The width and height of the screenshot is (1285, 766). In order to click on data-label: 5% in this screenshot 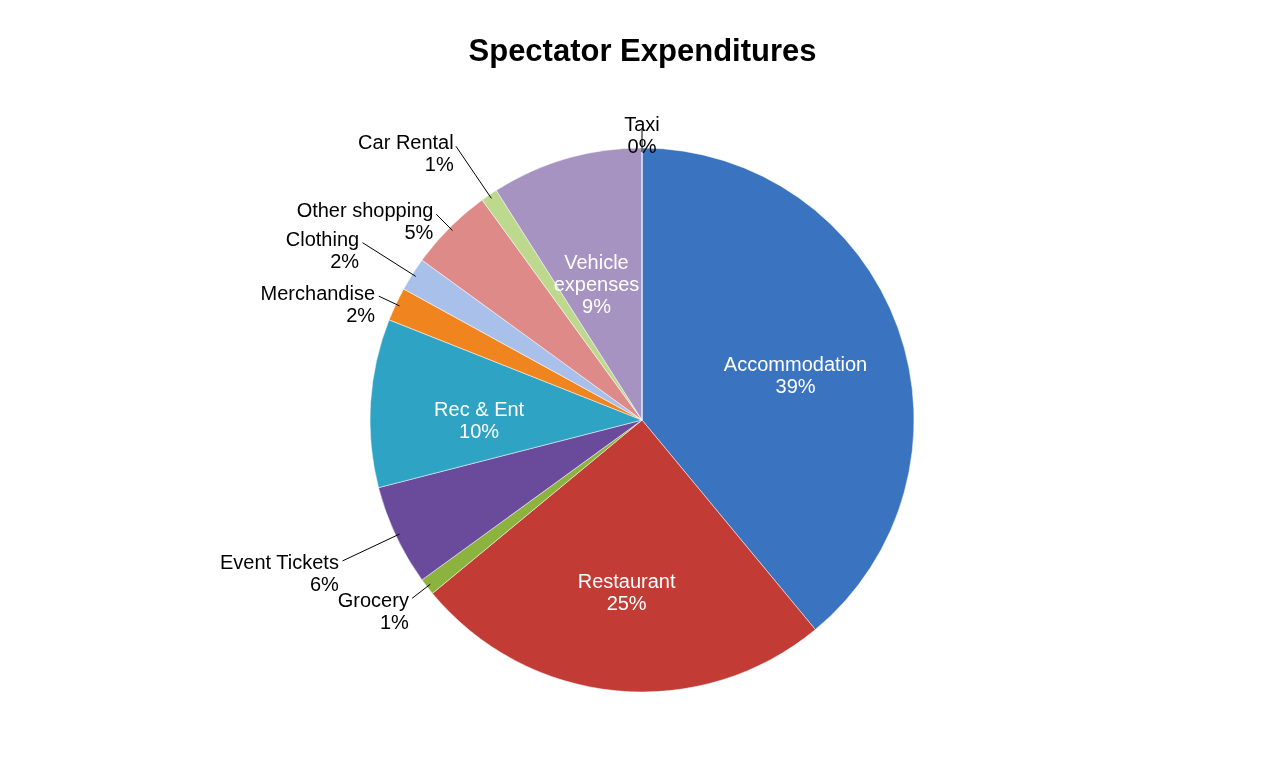, I will do `click(419, 232)`.